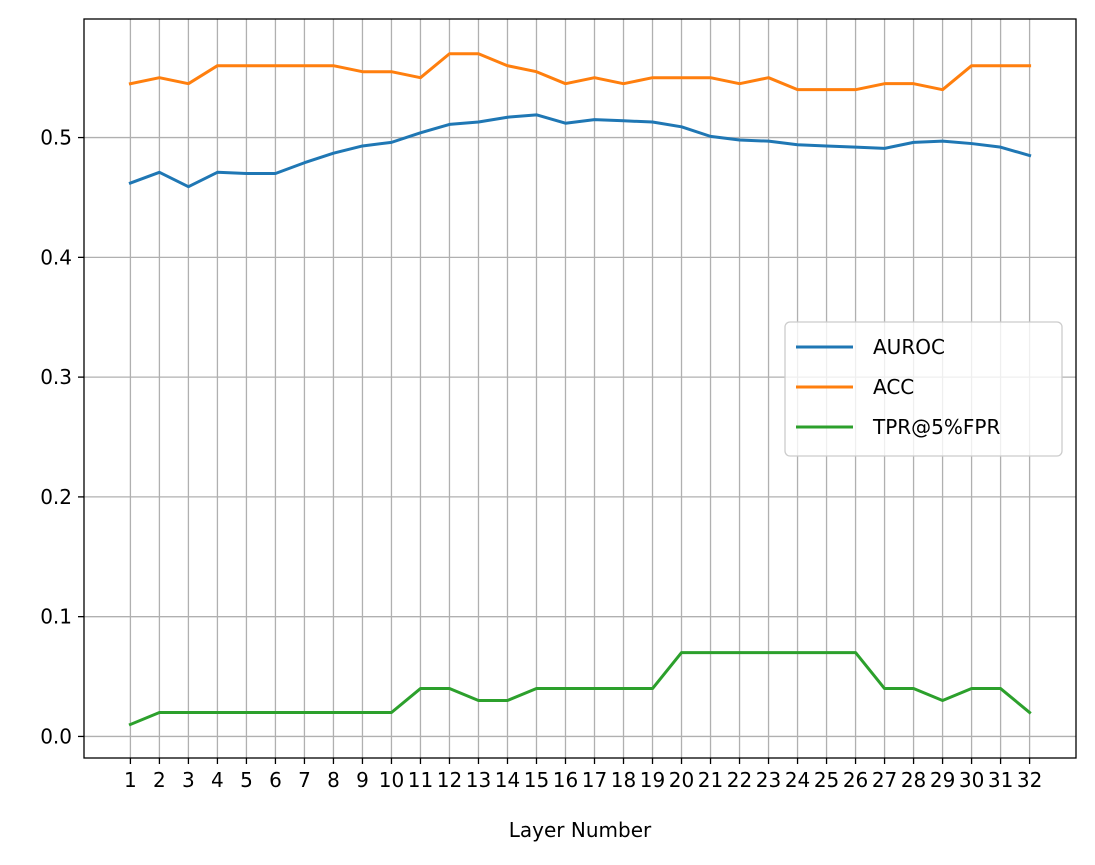 This screenshot has height=865, width=1095. I want to click on legend-label: AUROC, so click(909, 347).